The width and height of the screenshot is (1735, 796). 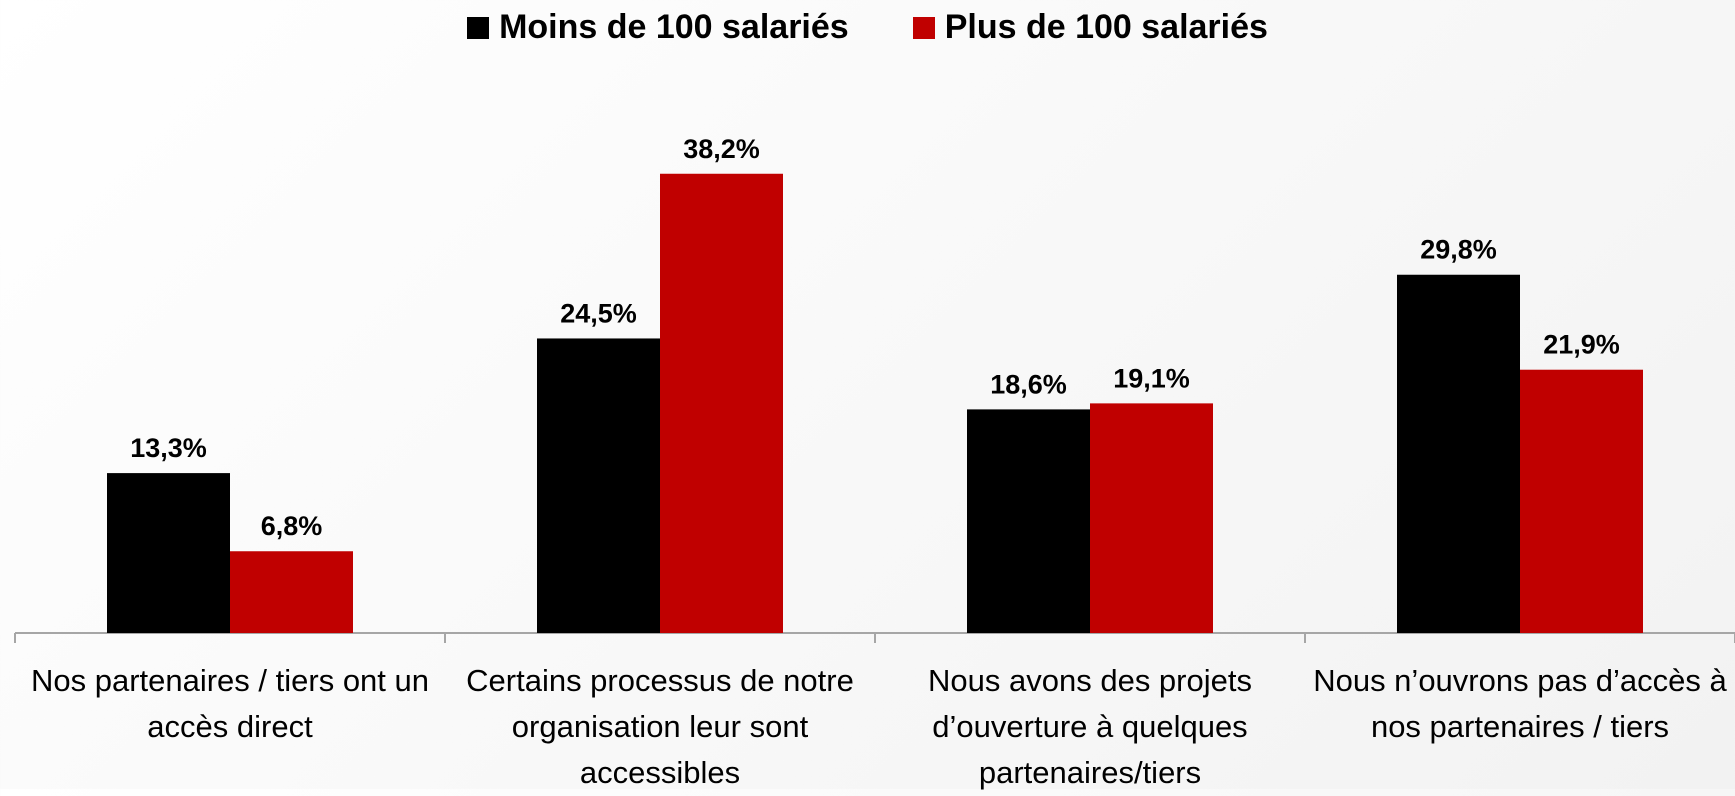 I want to click on legend-label: Moins de 100 salariés, so click(x=674, y=27).